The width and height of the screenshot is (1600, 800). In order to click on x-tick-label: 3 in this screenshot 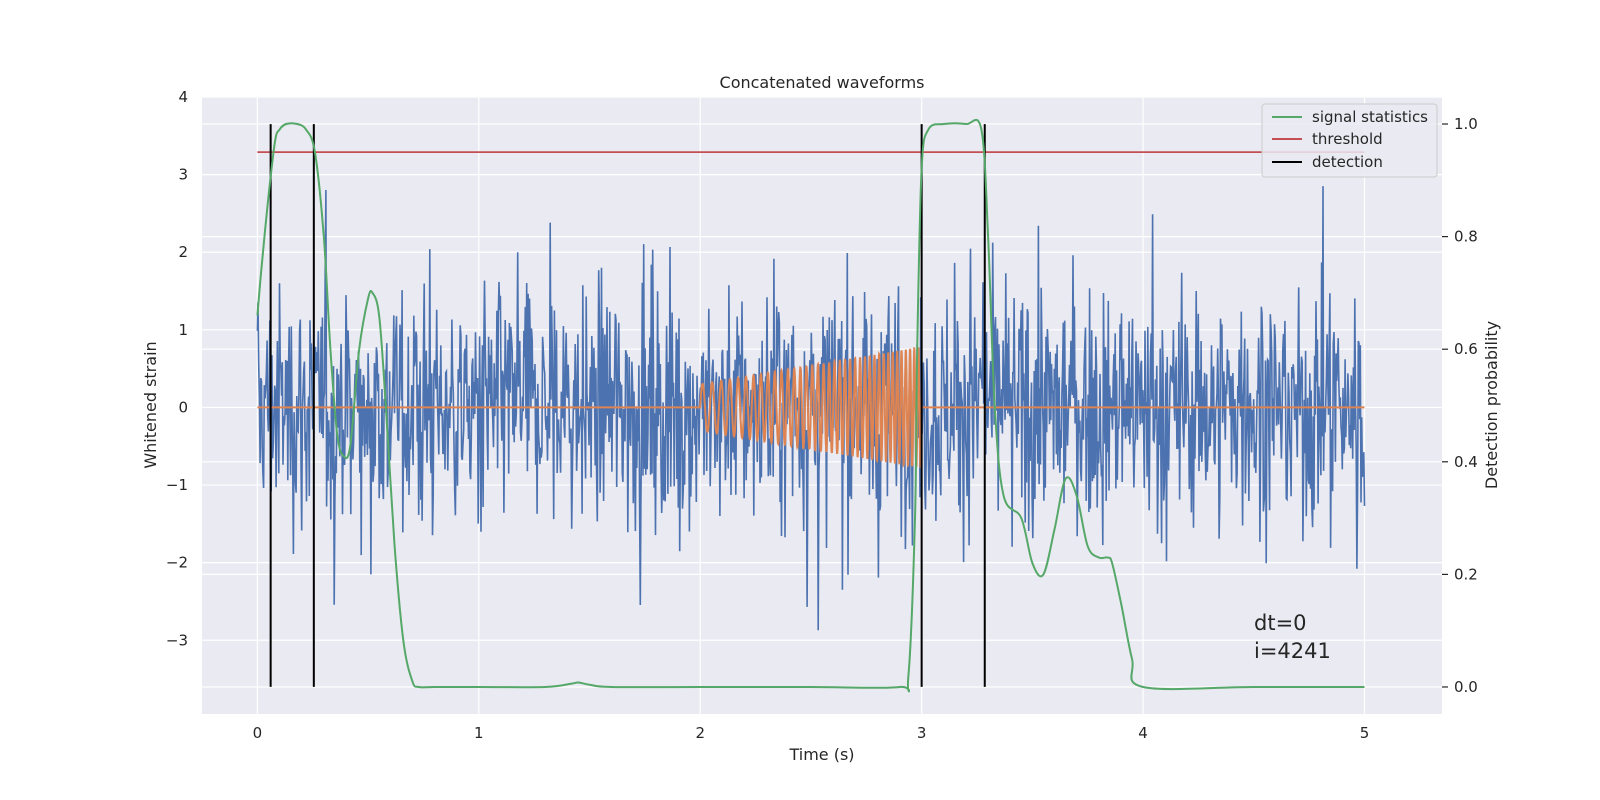, I will do `click(922, 733)`.